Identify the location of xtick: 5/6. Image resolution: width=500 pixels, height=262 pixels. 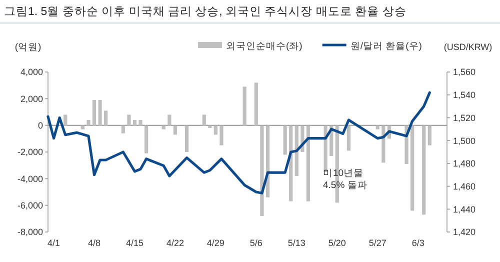
(256, 243).